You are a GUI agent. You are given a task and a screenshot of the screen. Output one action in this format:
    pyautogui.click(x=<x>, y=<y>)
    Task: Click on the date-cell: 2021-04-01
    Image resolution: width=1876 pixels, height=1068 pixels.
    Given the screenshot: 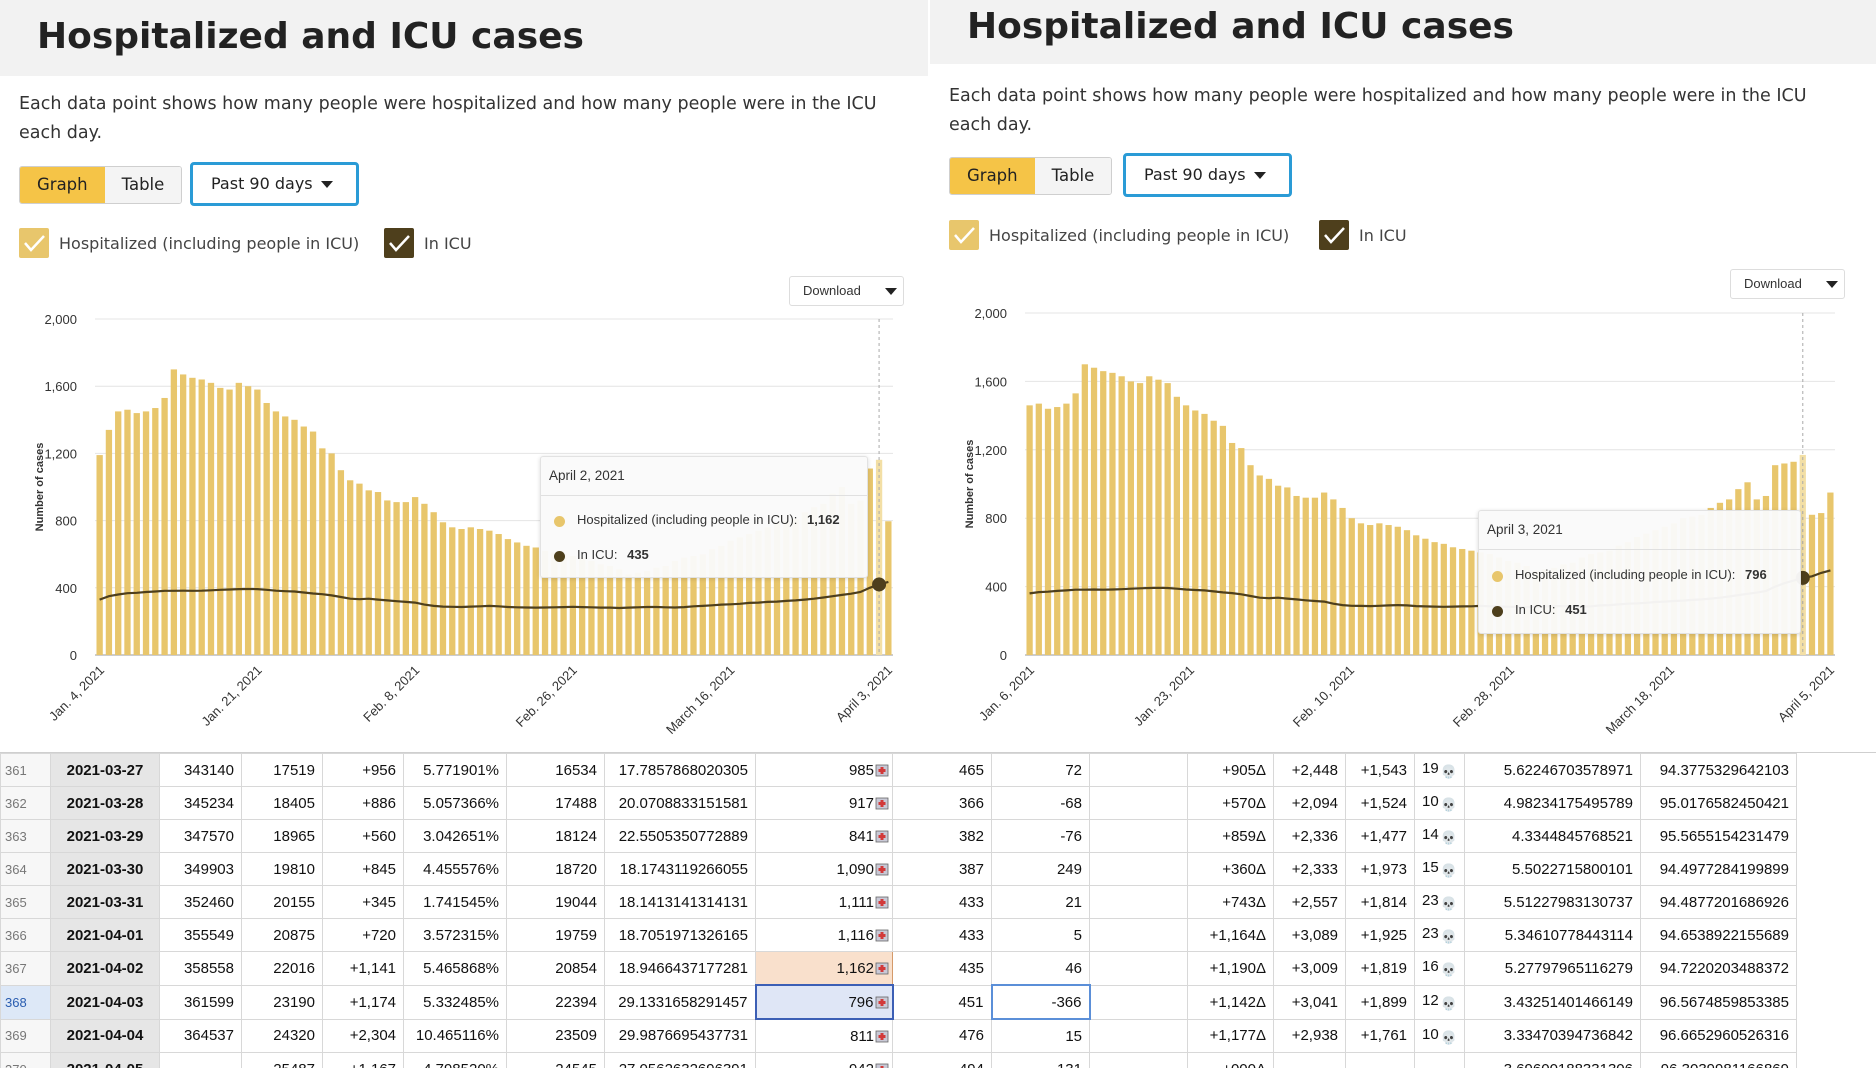 What is the action you would take?
    pyautogui.click(x=105, y=935)
    